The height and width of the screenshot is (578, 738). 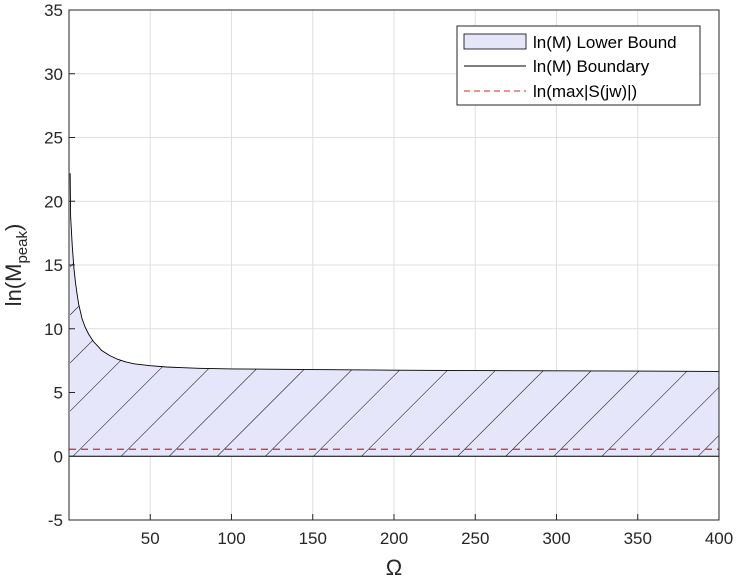 I want to click on x-tick-label: 150, so click(x=313, y=538).